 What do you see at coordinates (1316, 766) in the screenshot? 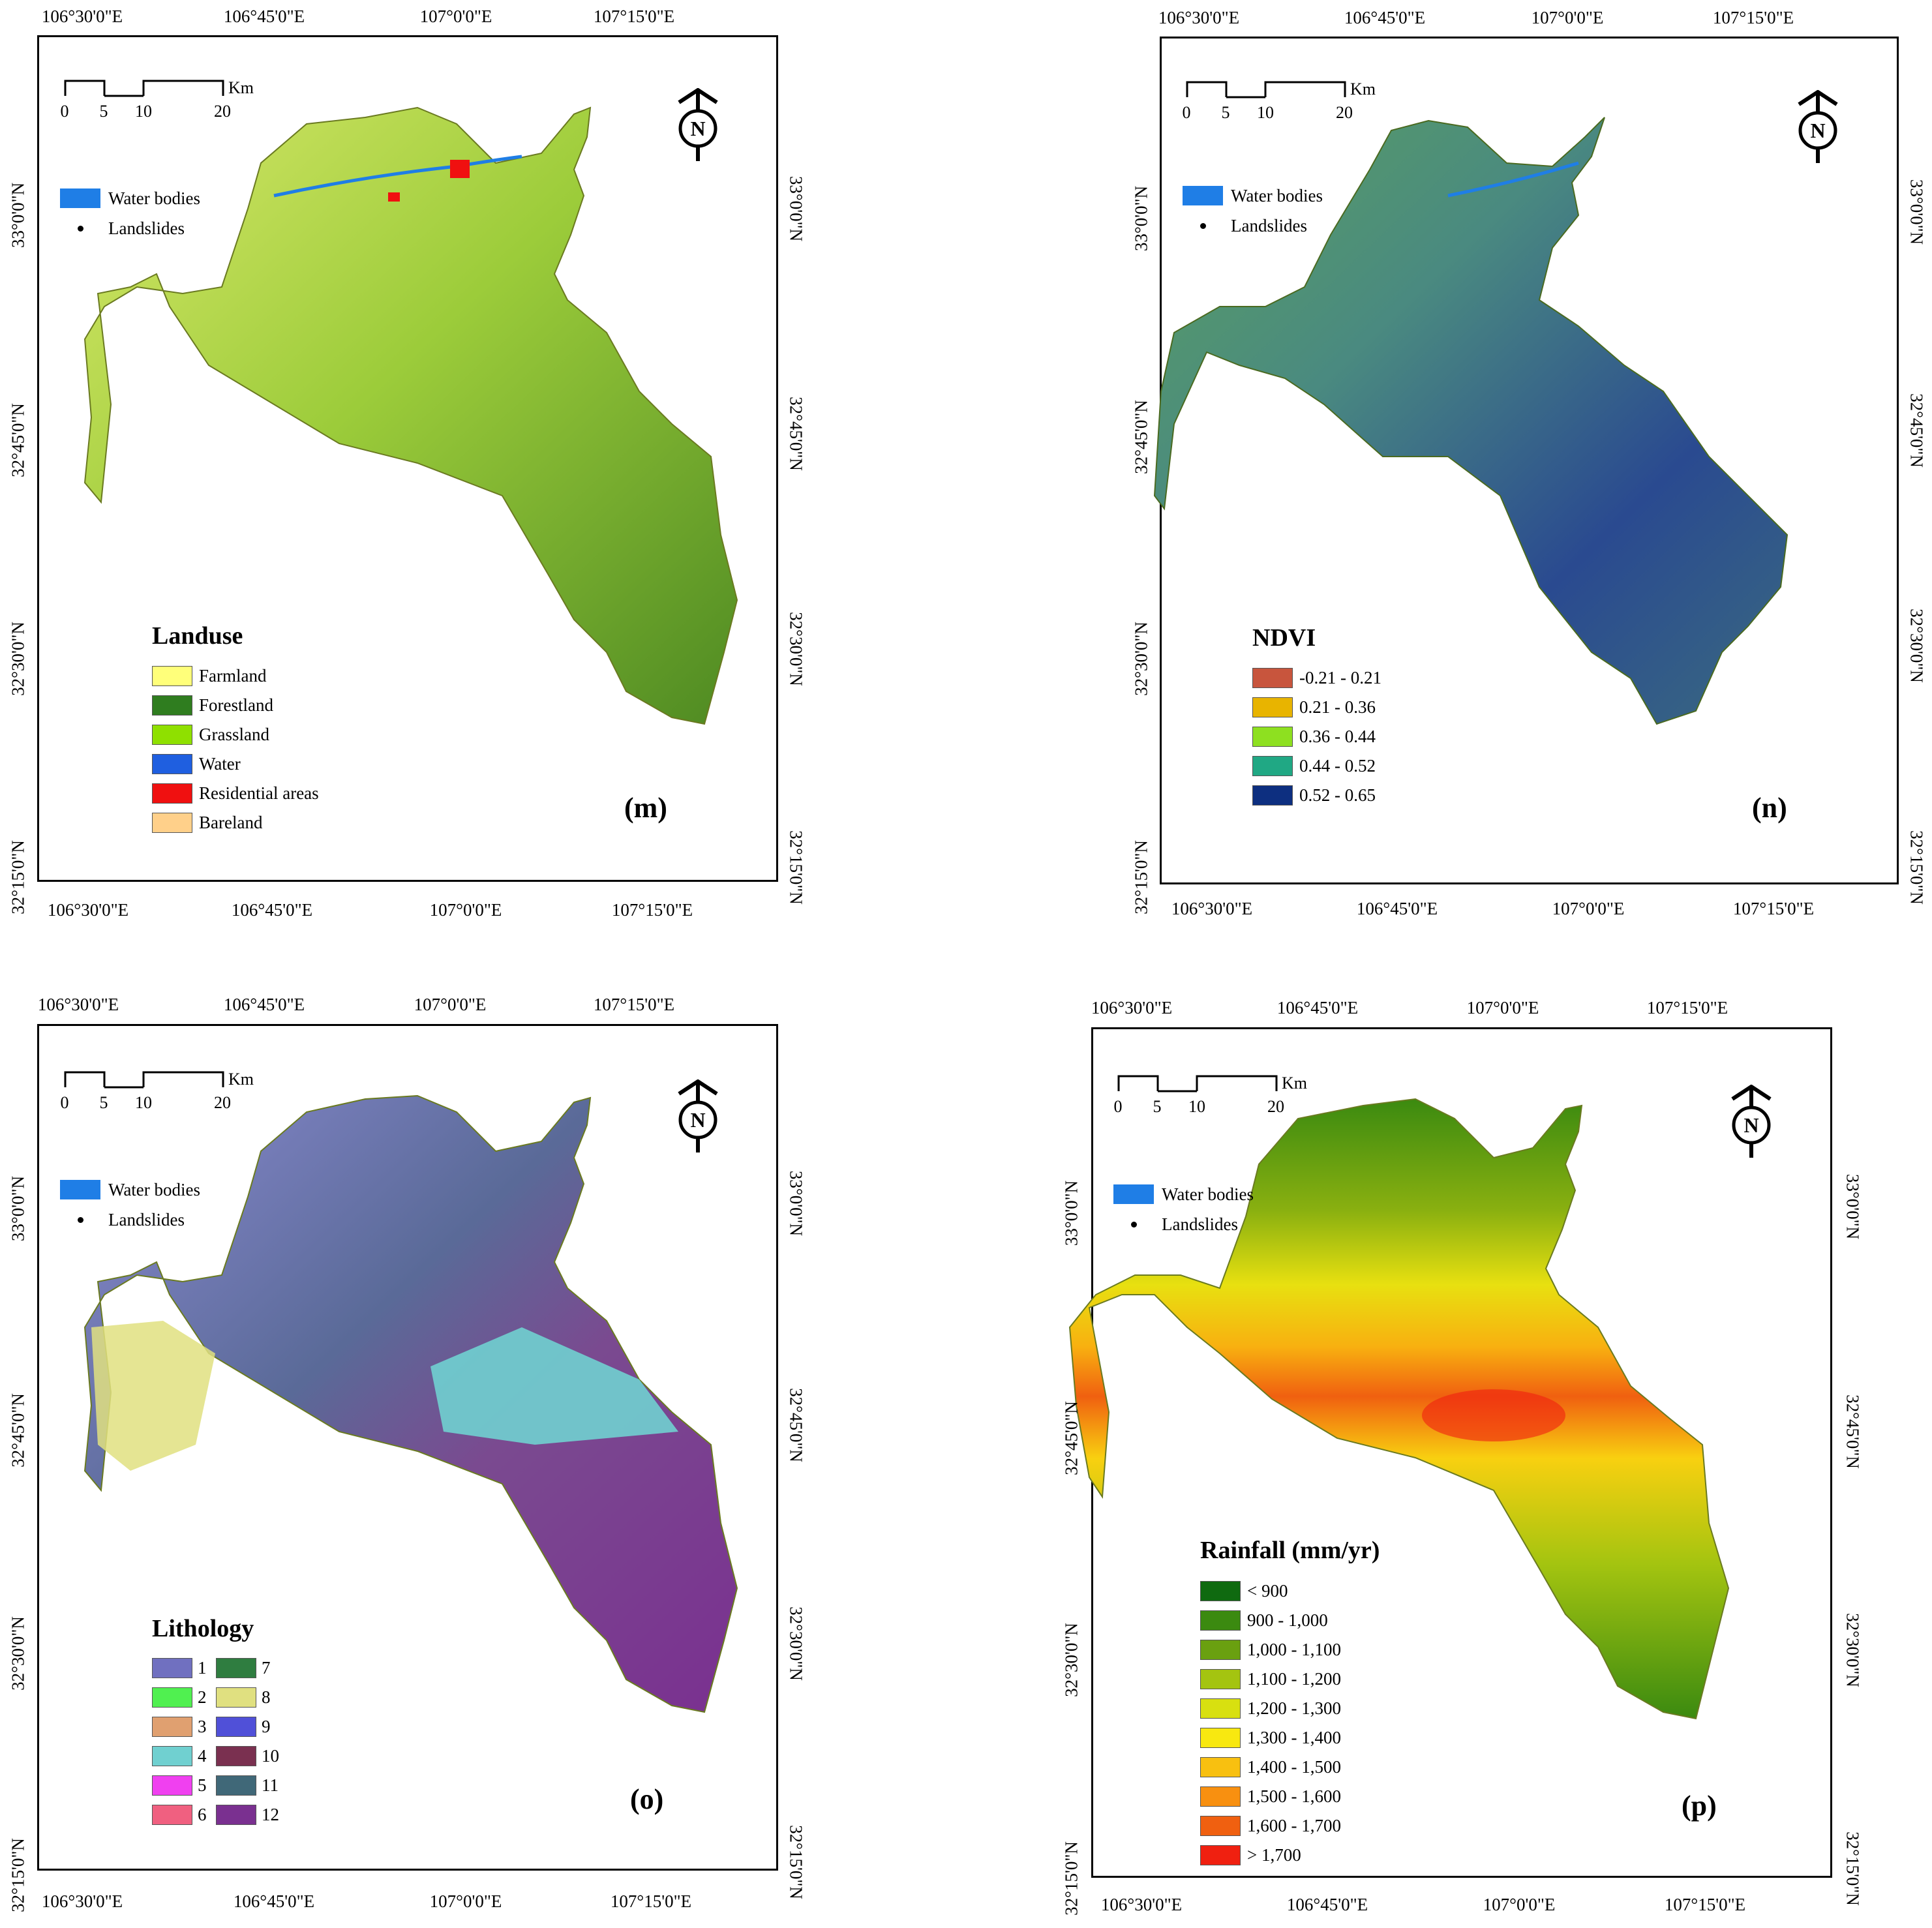
I see `legend-item: 0.44 - 0.52` at bounding box center [1316, 766].